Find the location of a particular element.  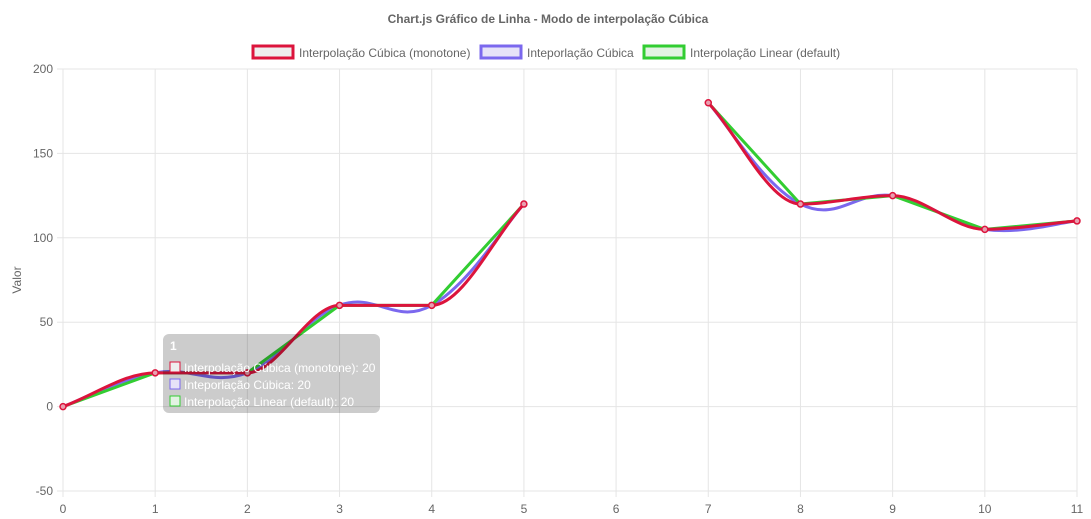

x-tick-label: 1 is located at coordinates (155, 509).